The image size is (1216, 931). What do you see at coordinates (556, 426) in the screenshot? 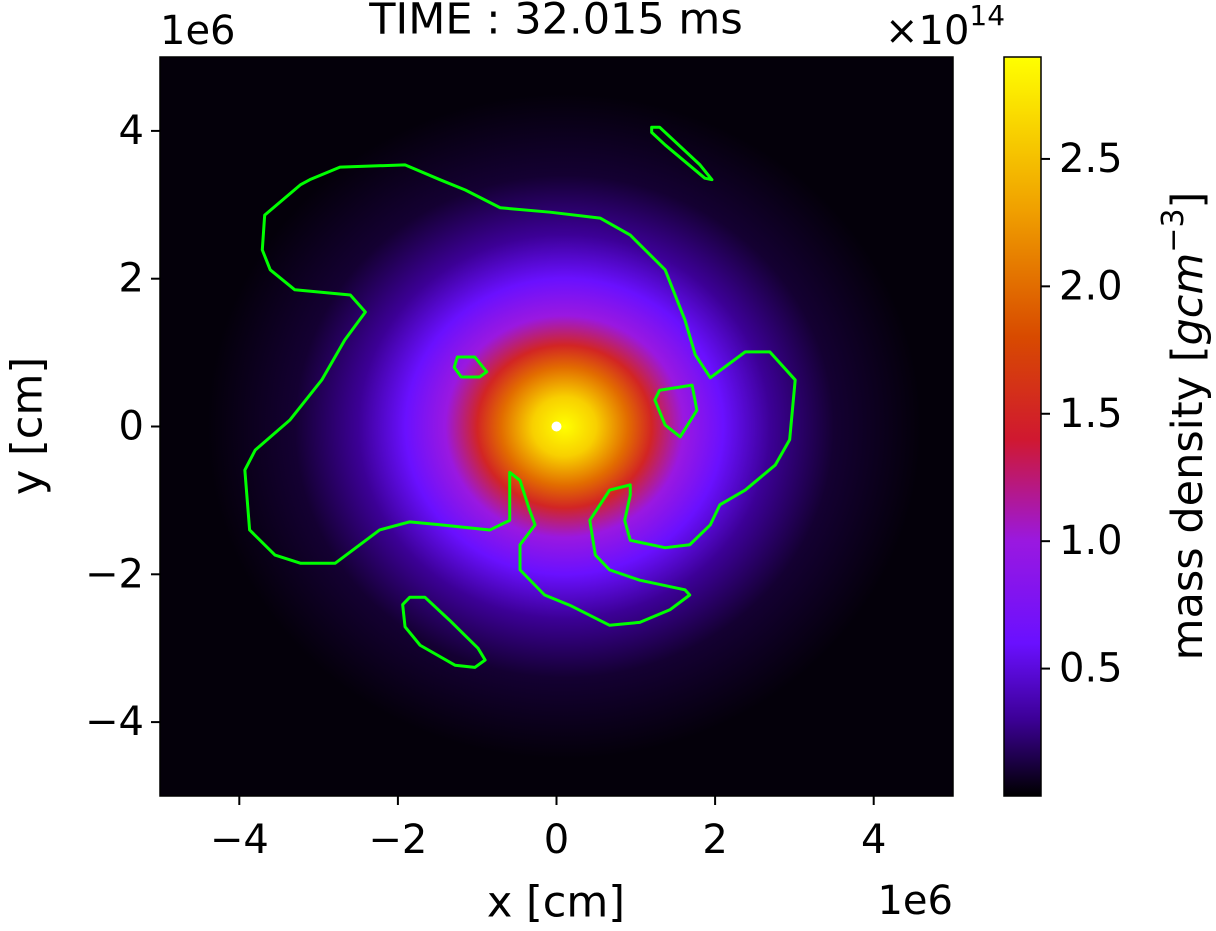
I see `center-marker` at bounding box center [556, 426].